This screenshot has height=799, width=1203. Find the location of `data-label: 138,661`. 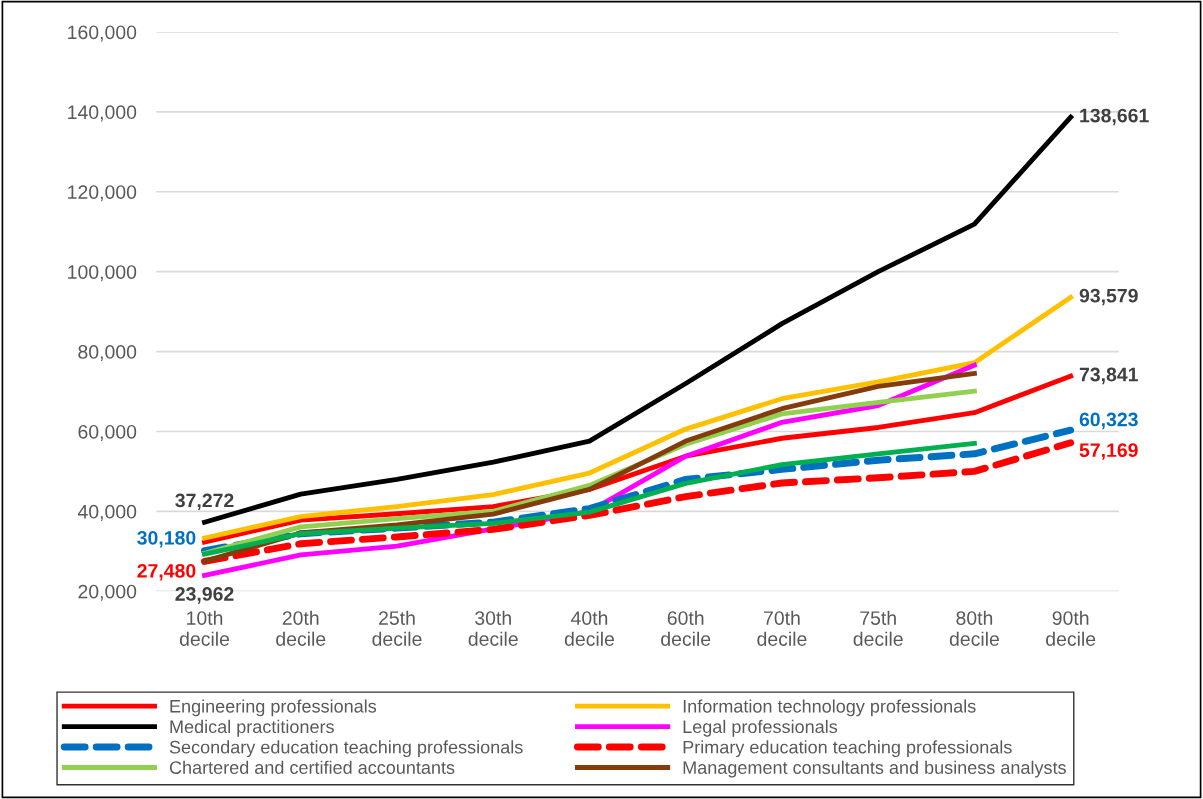

data-label: 138,661 is located at coordinates (1114, 117).